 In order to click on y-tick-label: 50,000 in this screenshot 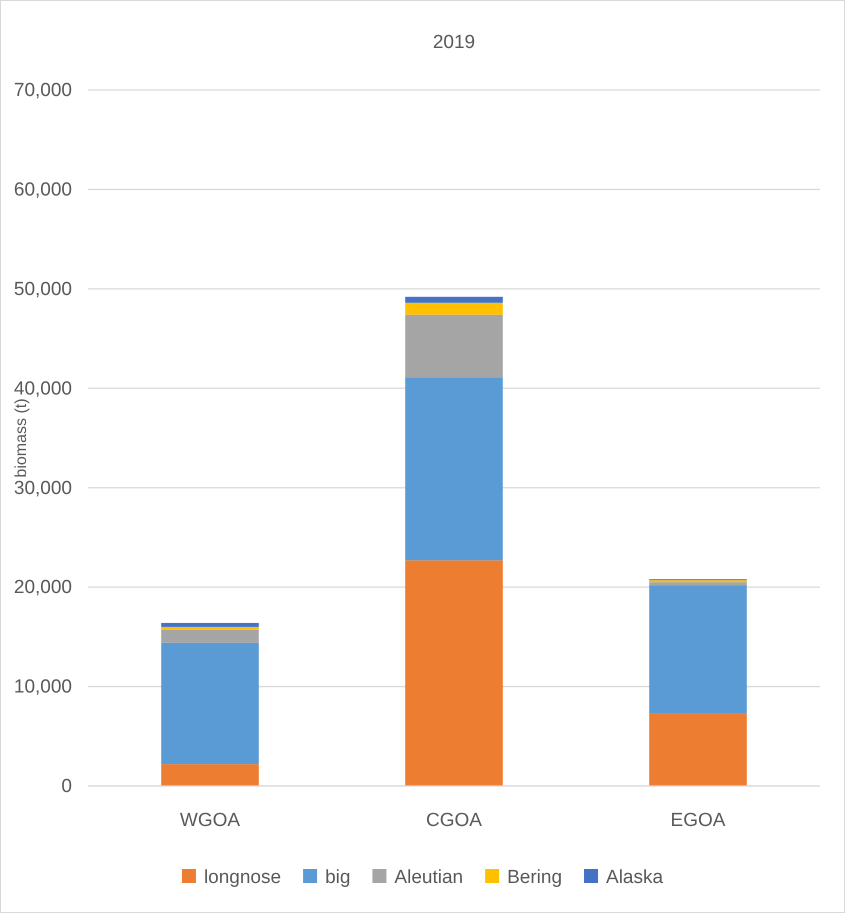, I will do `click(43, 289)`.